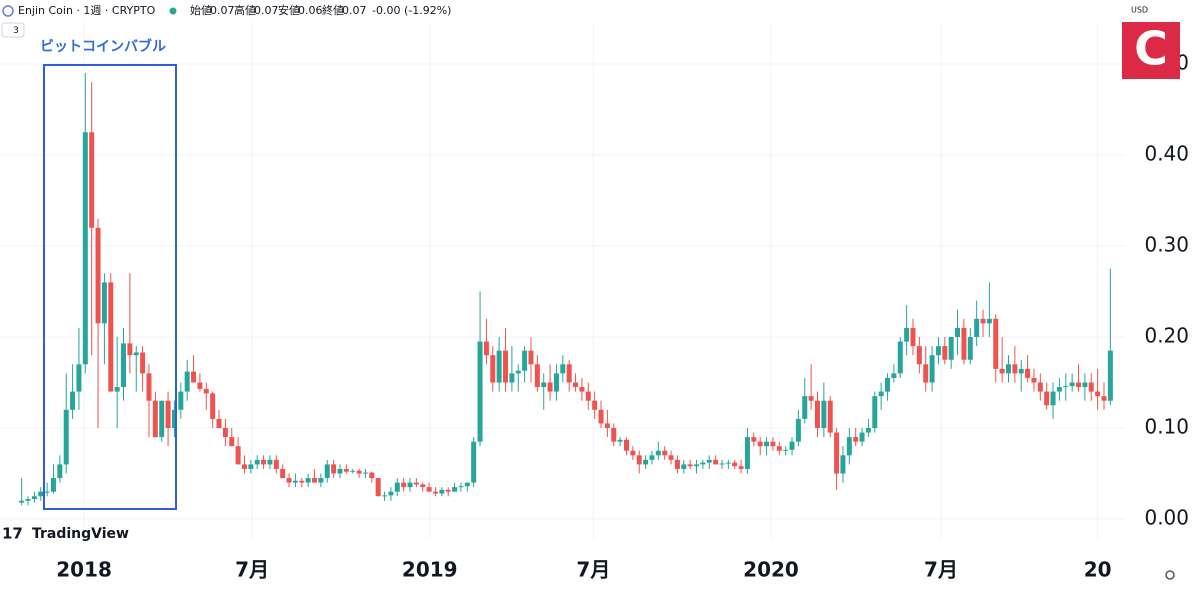  Describe the element at coordinates (1166, 336) in the screenshot. I see `y-tick-label: 0.20` at that location.